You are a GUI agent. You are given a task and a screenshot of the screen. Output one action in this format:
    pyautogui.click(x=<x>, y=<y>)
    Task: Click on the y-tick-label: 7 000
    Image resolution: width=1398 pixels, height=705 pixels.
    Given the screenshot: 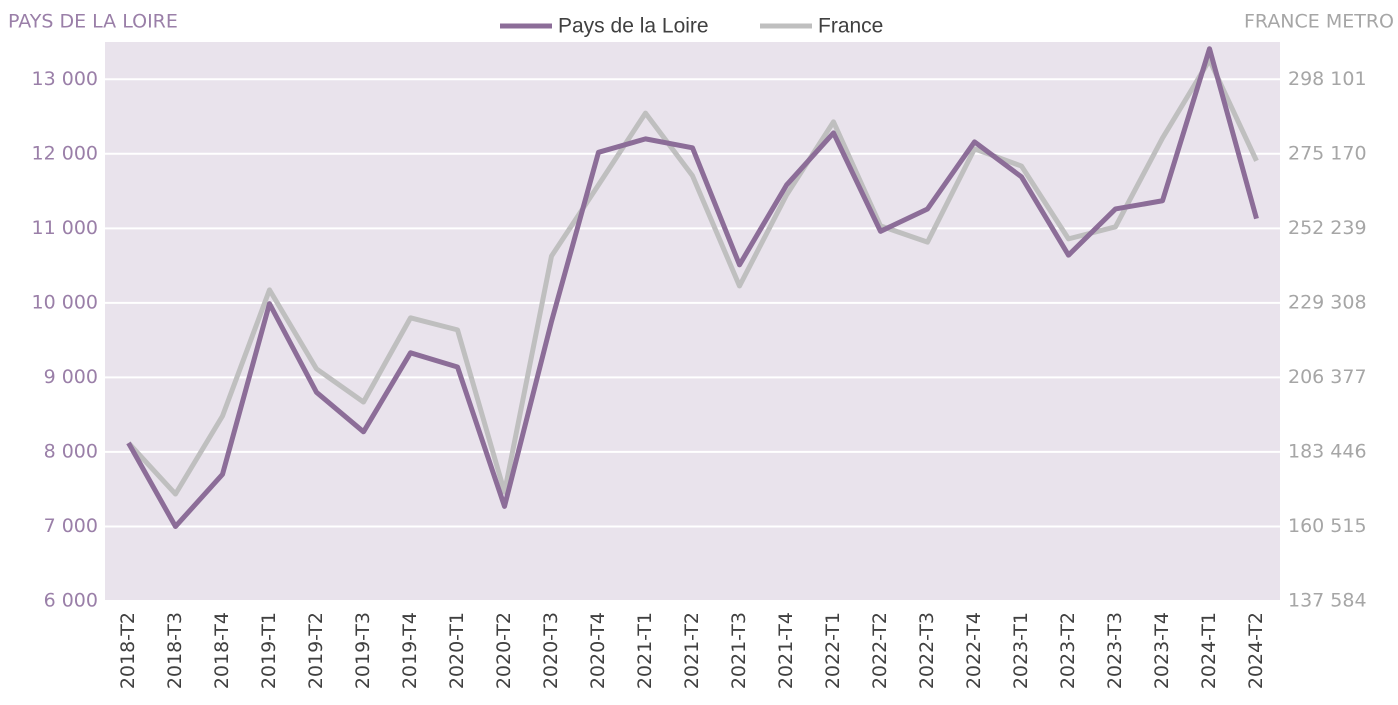 What is the action you would take?
    pyautogui.click(x=71, y=526)
    